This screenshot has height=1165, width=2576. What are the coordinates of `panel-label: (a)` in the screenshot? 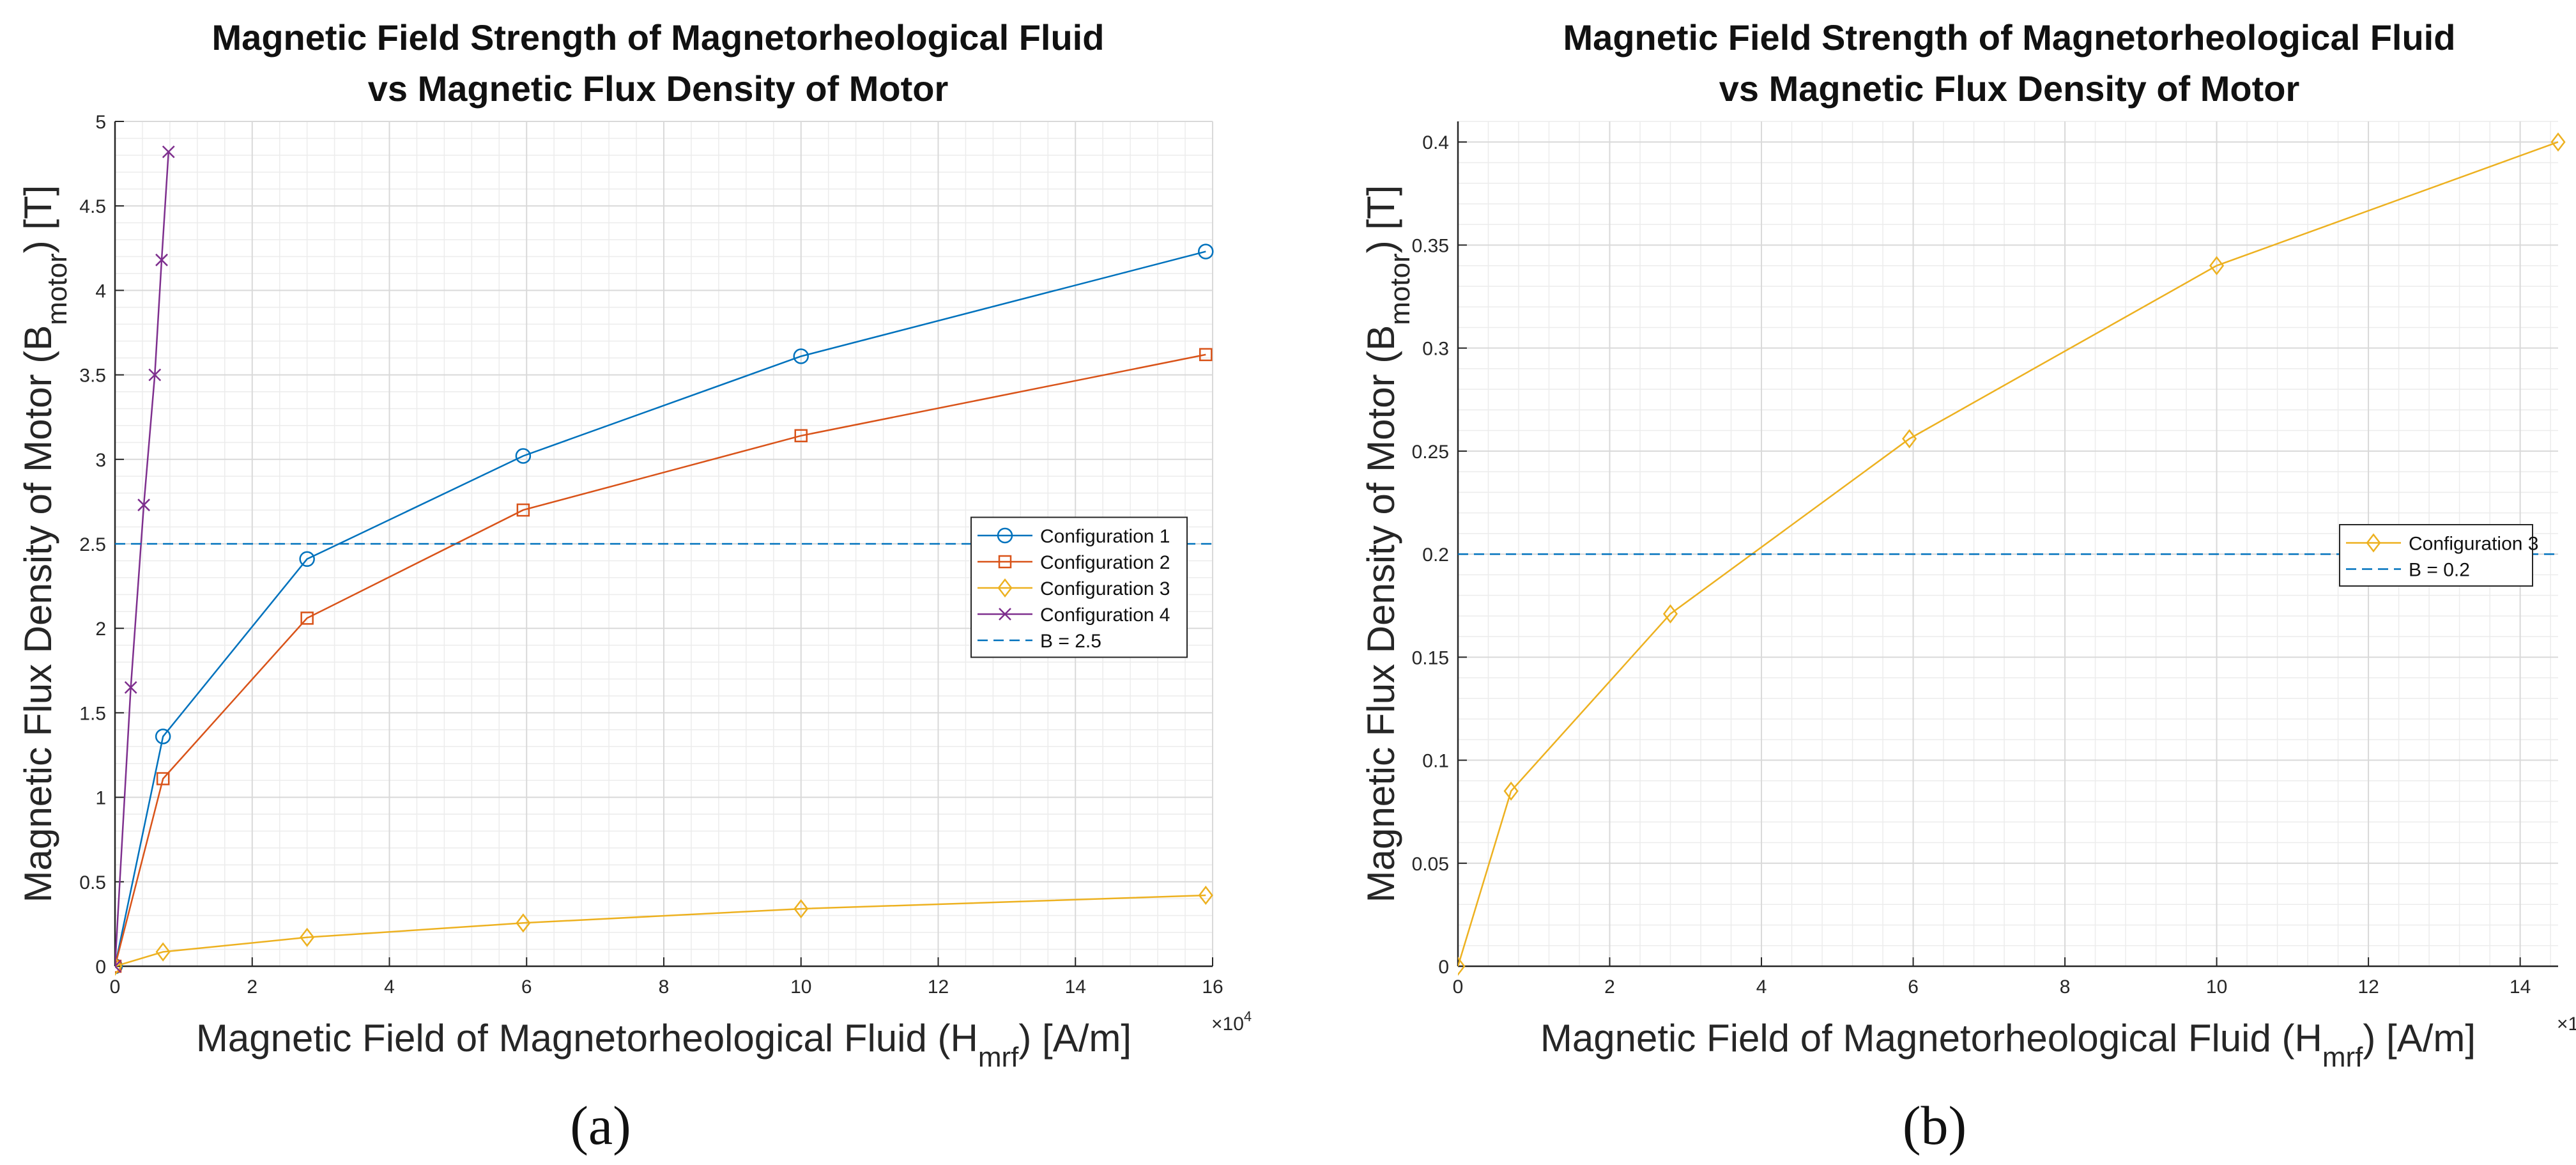 It's located at (600, 1125).